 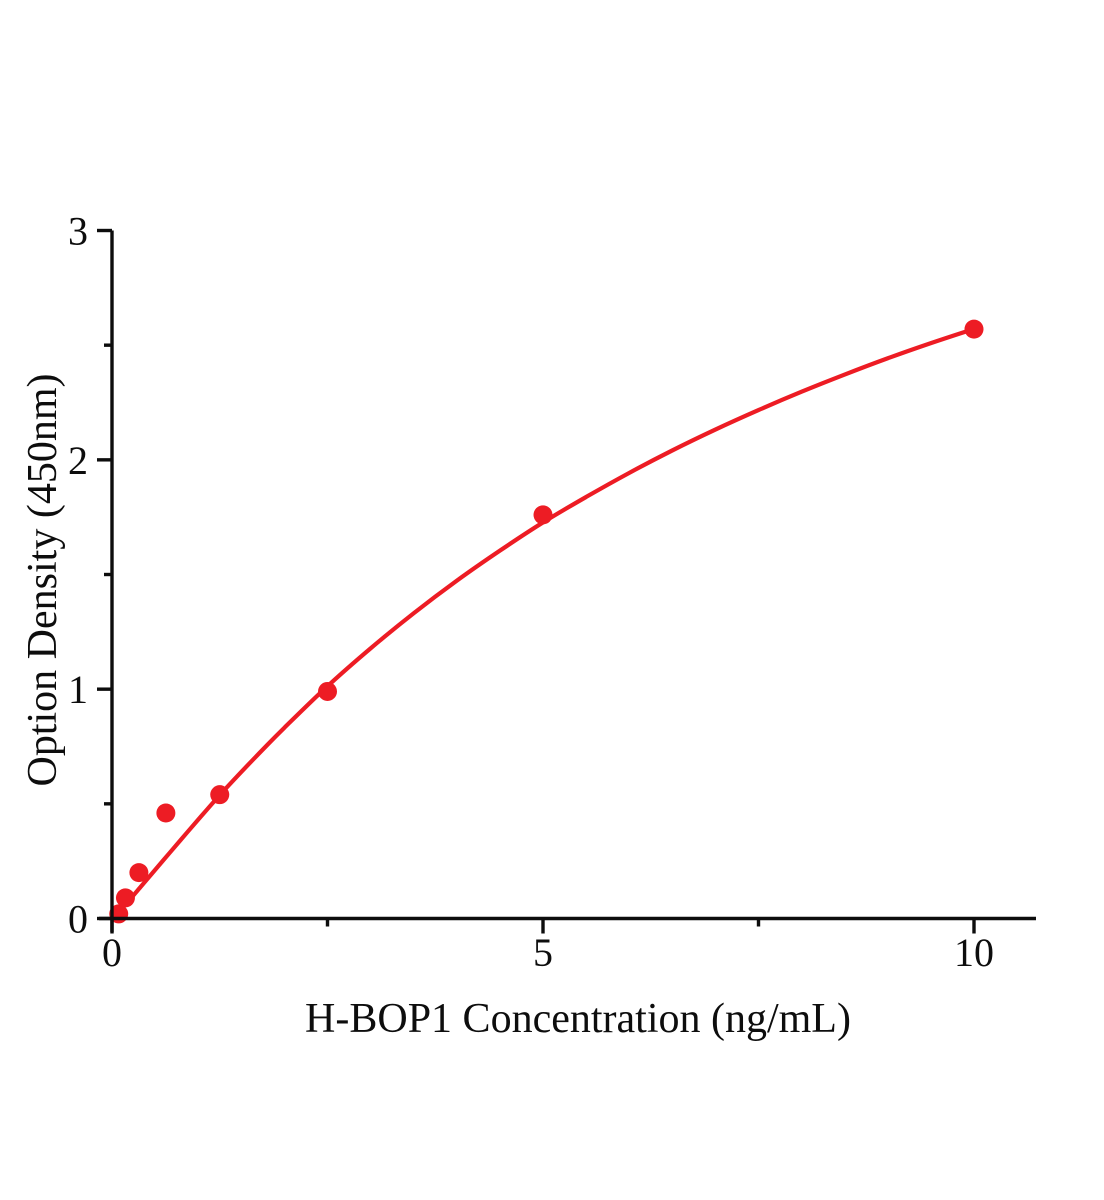 What do you see at coordinates (974, 952) in the screenshot?
I see `x-tick-label: 10` at bounding box center [974, 952].